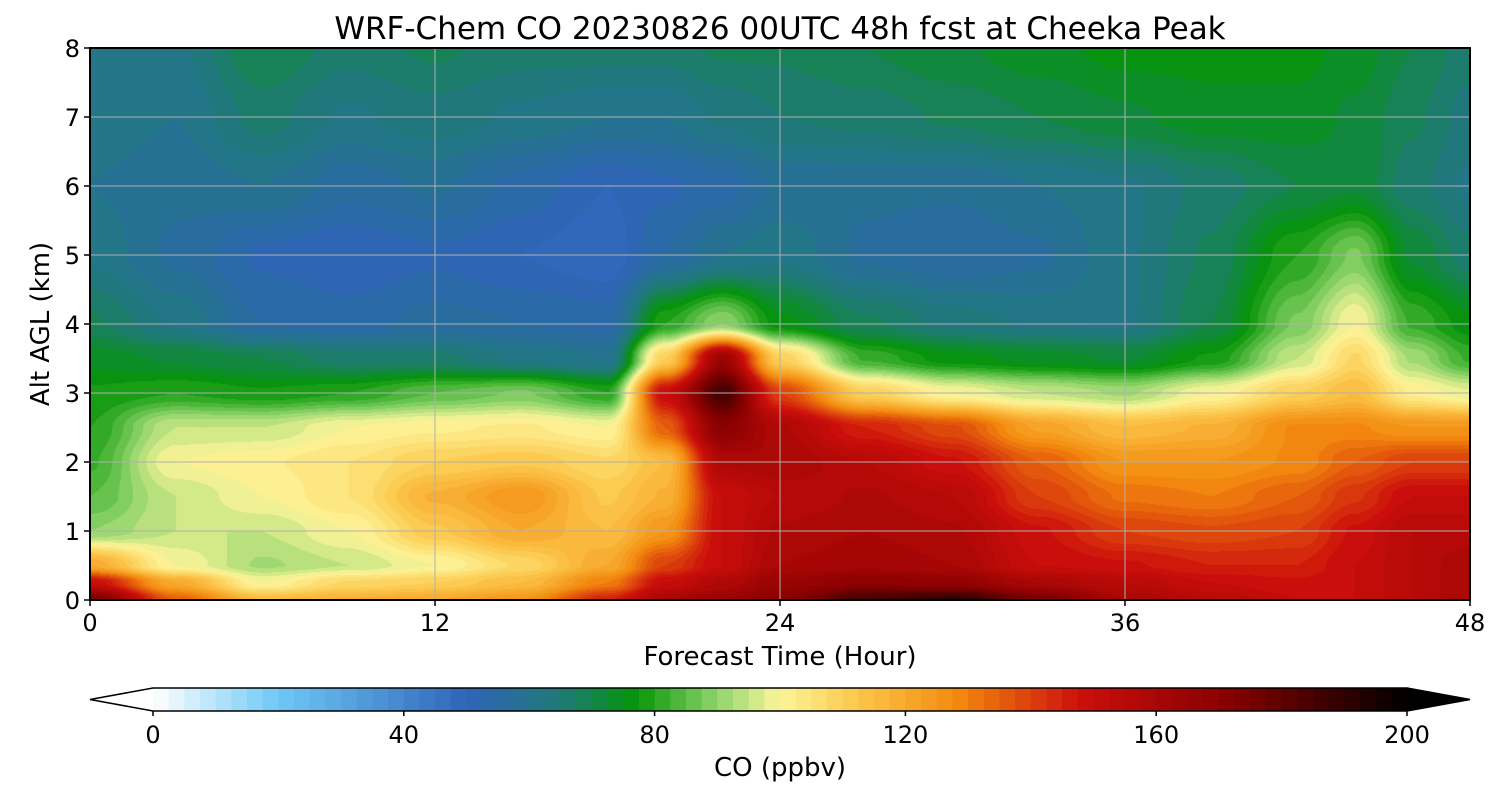 The height and width of the screenshot is (800, 1500). I want to click on colorbar-label: CO (ppbv), so click(780, 768).